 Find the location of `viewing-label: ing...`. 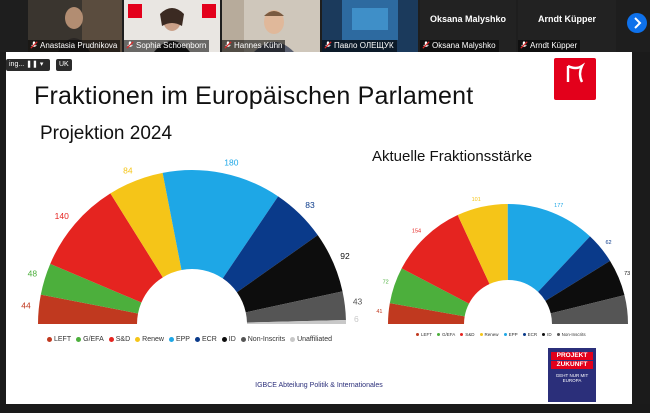

viewing-label: ing... is located at coordinates (17, 64).